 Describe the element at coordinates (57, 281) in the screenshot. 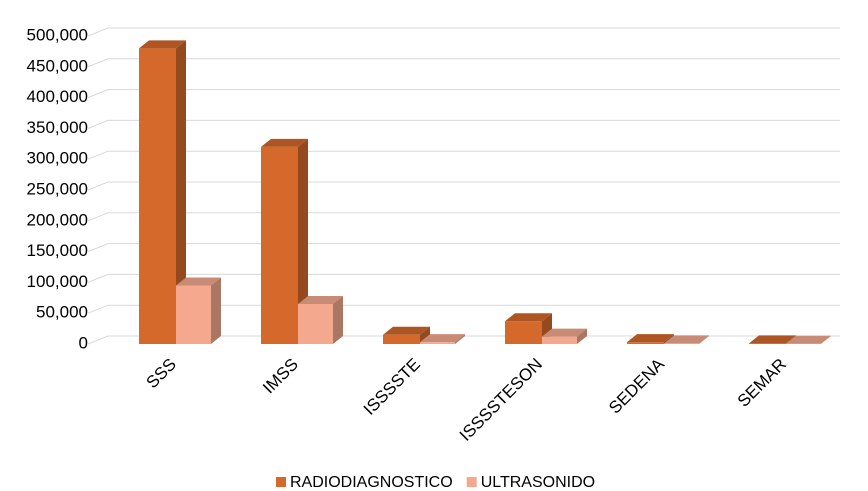

I see `y-tick-label: 100,000` at that location.